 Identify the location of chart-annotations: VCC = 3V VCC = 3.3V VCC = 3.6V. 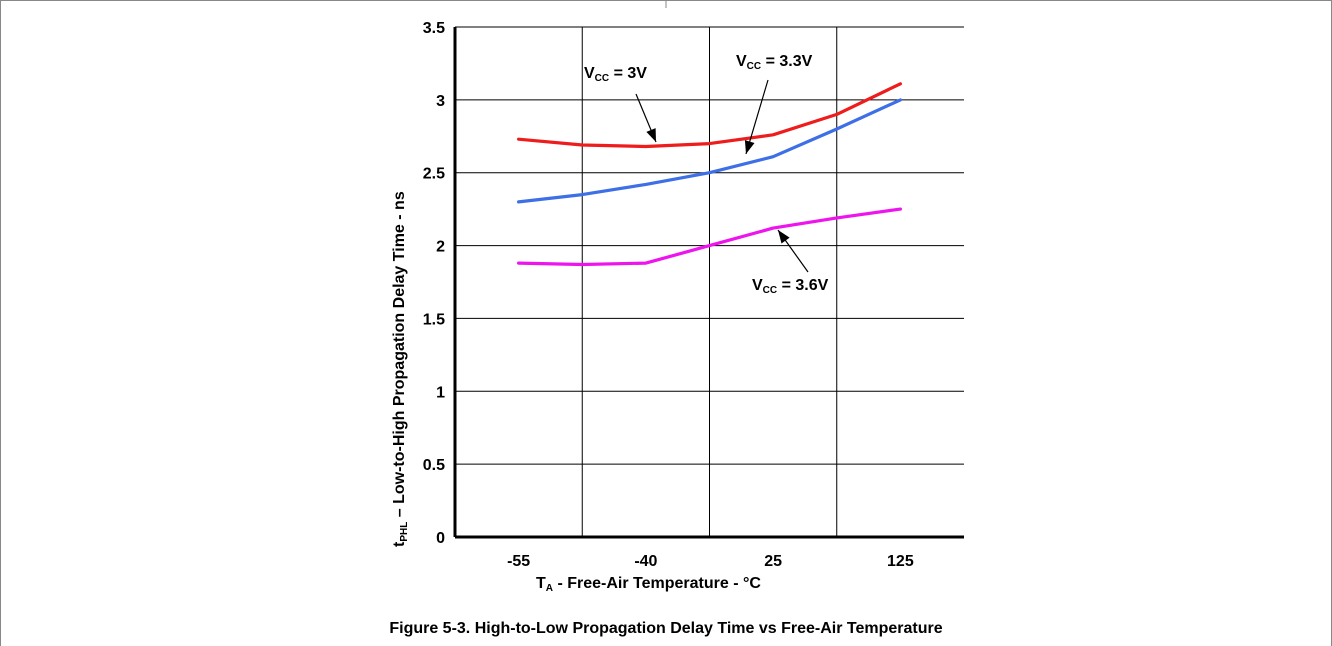
(706, 174).